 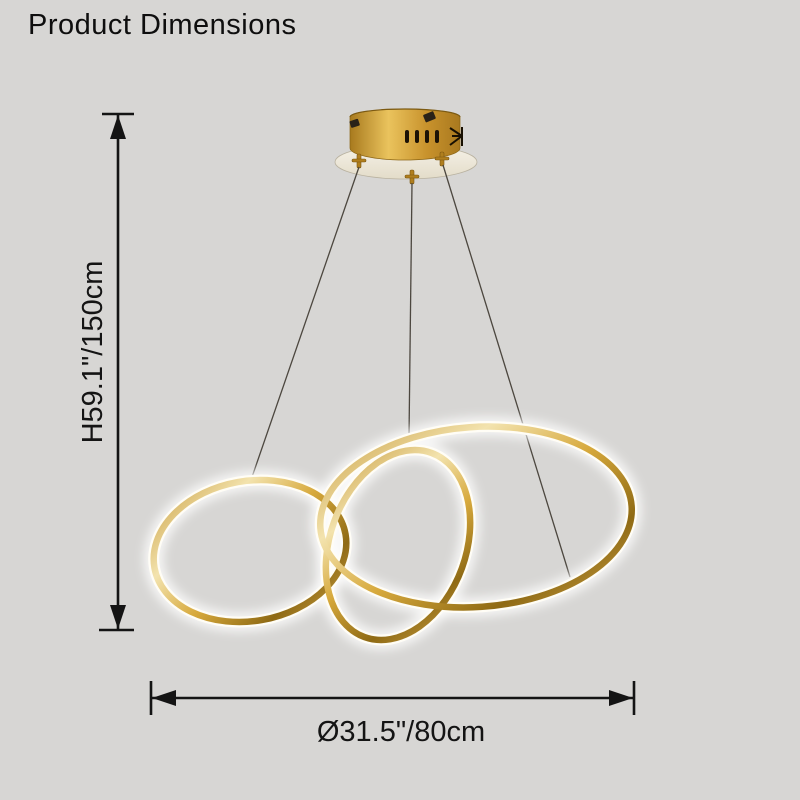 I want to click on canopy-wire-connectors, so click(x=400, y=168).